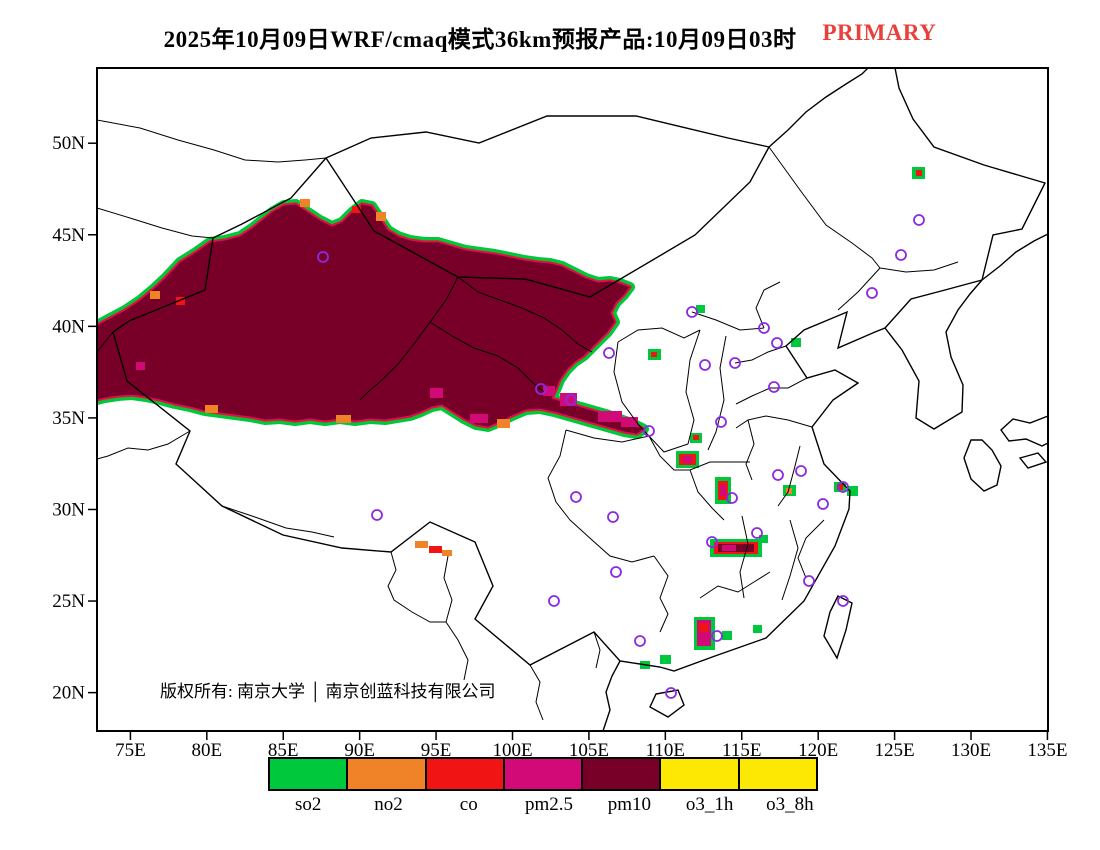  Describe the element at coordinates (436, 750) in the screenshot. I see `x-axis-label: 95E` at that location.